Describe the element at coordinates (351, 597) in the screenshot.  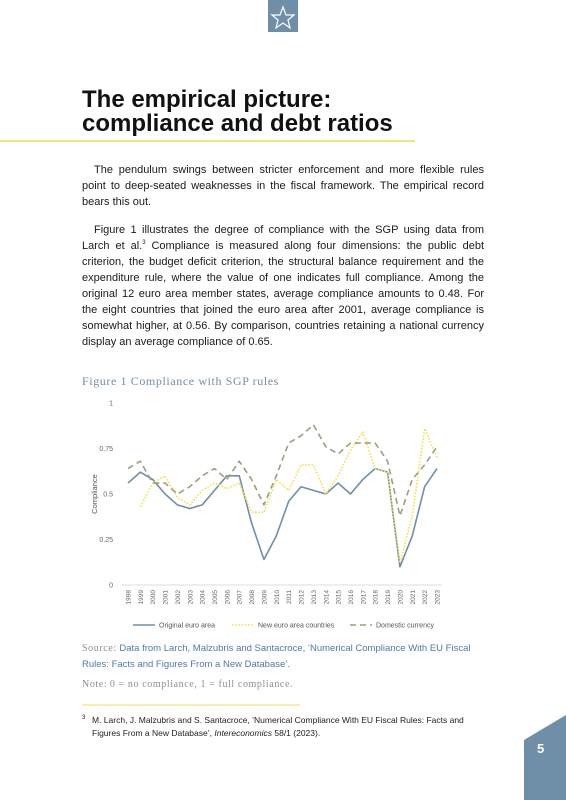
I see `x-tick-label: 2016` at that location.